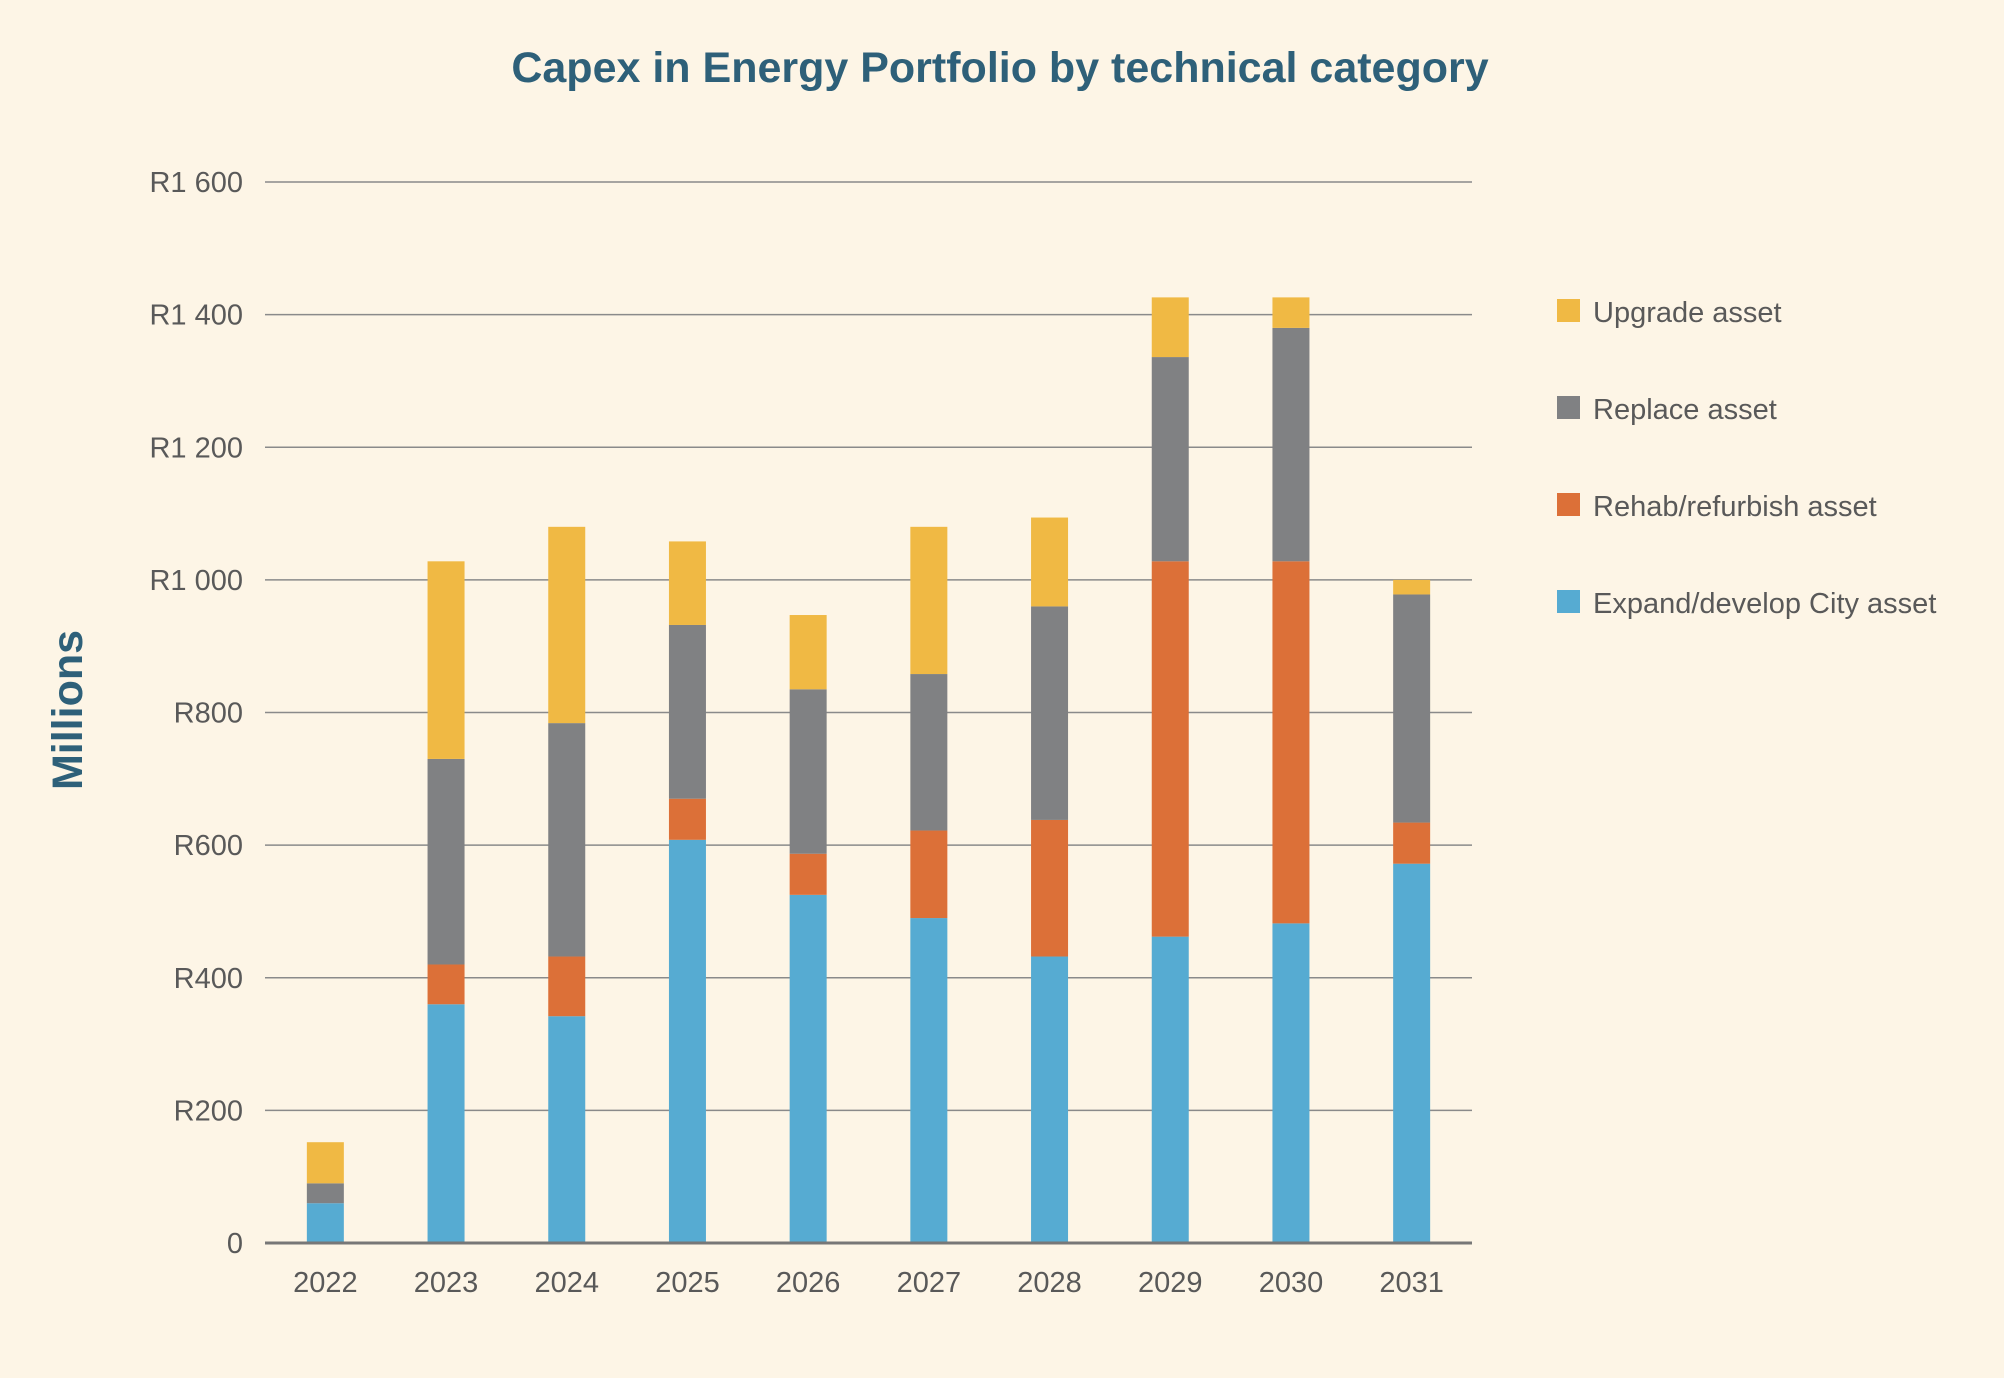 The image size is (2004, 1378). Describe the element at coordinates (208, 1111) in the screenshot. I see `y-tick-label: R200` at that location.